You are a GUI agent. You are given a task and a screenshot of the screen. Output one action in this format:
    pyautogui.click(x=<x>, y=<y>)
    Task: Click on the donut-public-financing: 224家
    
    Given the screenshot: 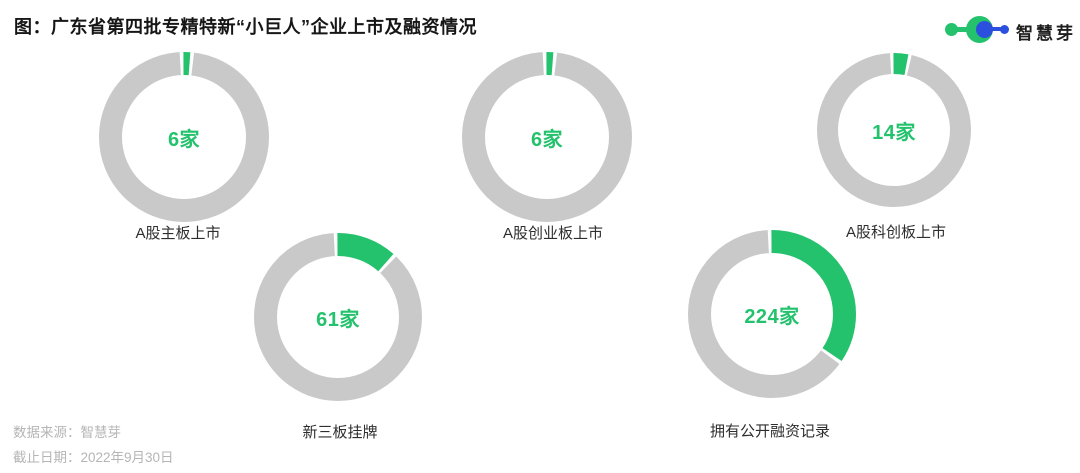 What is the action you would take?
    pyautogui.click(x=772, y=314)
    